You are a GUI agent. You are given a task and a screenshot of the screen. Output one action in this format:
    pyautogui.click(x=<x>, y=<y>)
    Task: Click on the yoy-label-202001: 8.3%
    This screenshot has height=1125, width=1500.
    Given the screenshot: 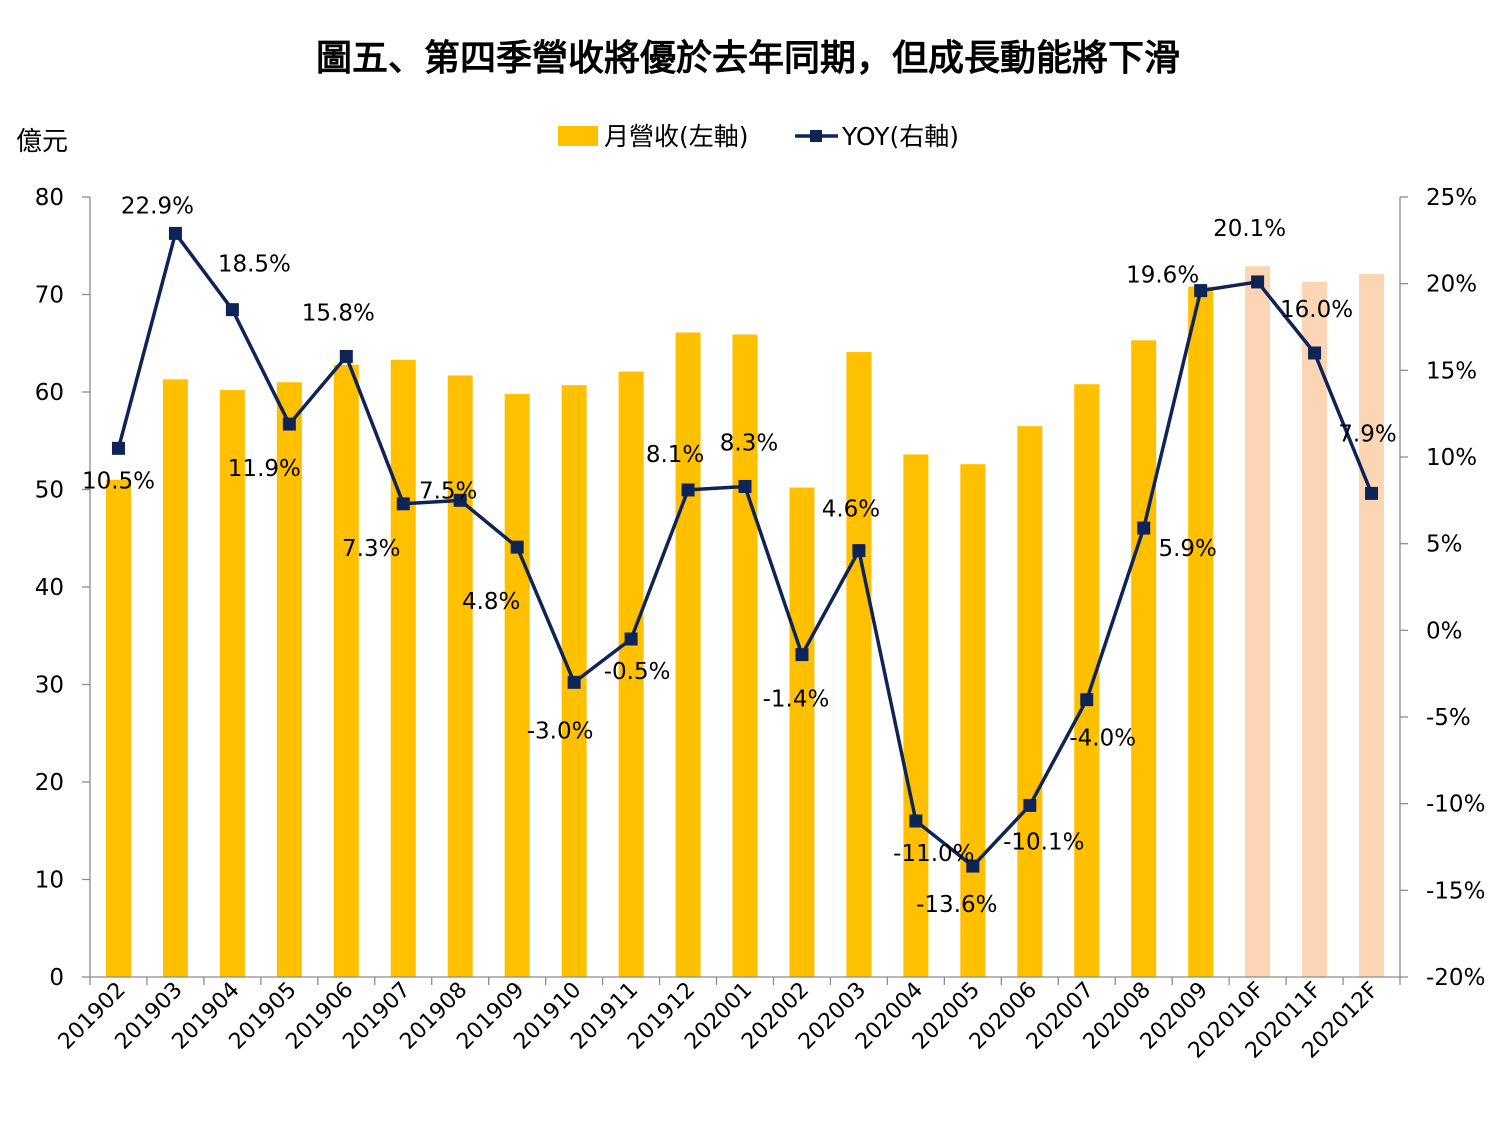 What is the action you would take?
    pyautogui.click(x=749, y=443)
    